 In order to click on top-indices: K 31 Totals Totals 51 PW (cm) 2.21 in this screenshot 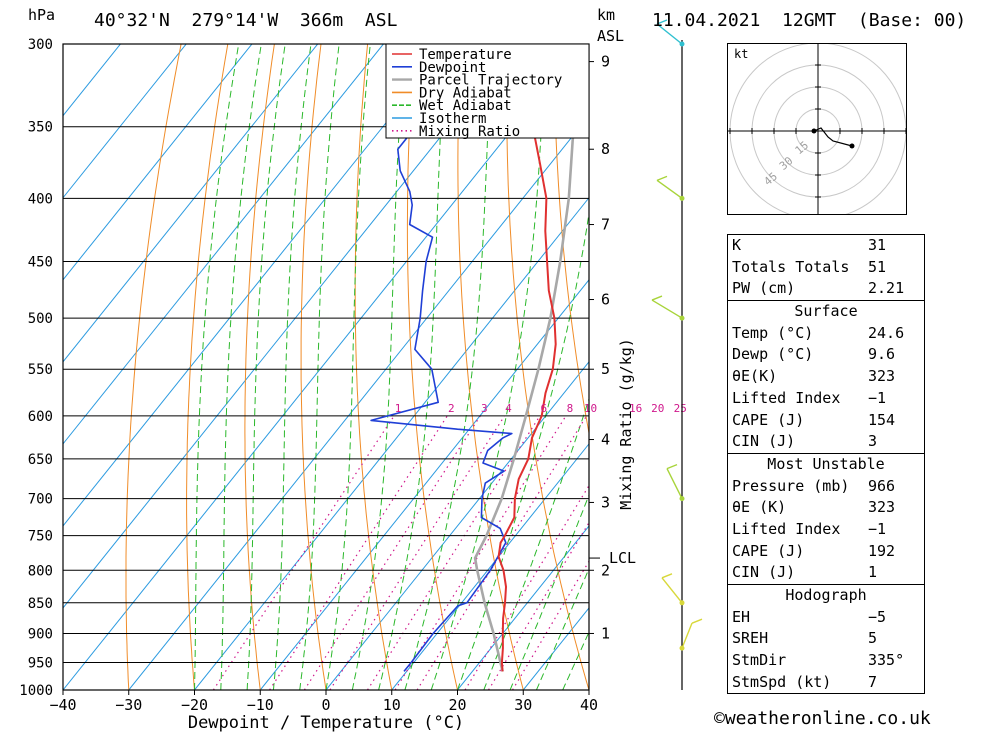, I will do `click(826, 267)`.